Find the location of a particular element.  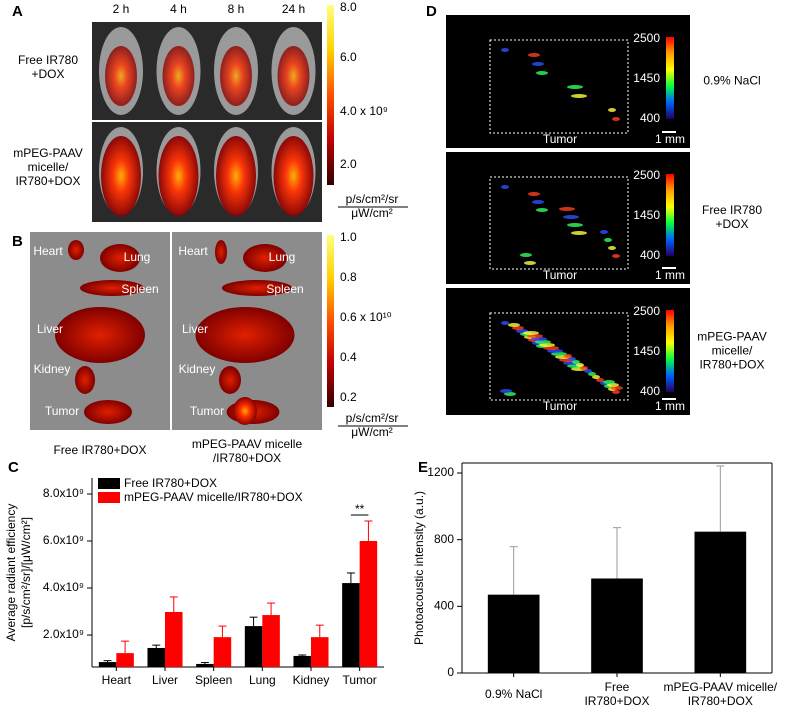

label: Photoacoustic intensity (a.u.) is located at coordinates (419, 568).